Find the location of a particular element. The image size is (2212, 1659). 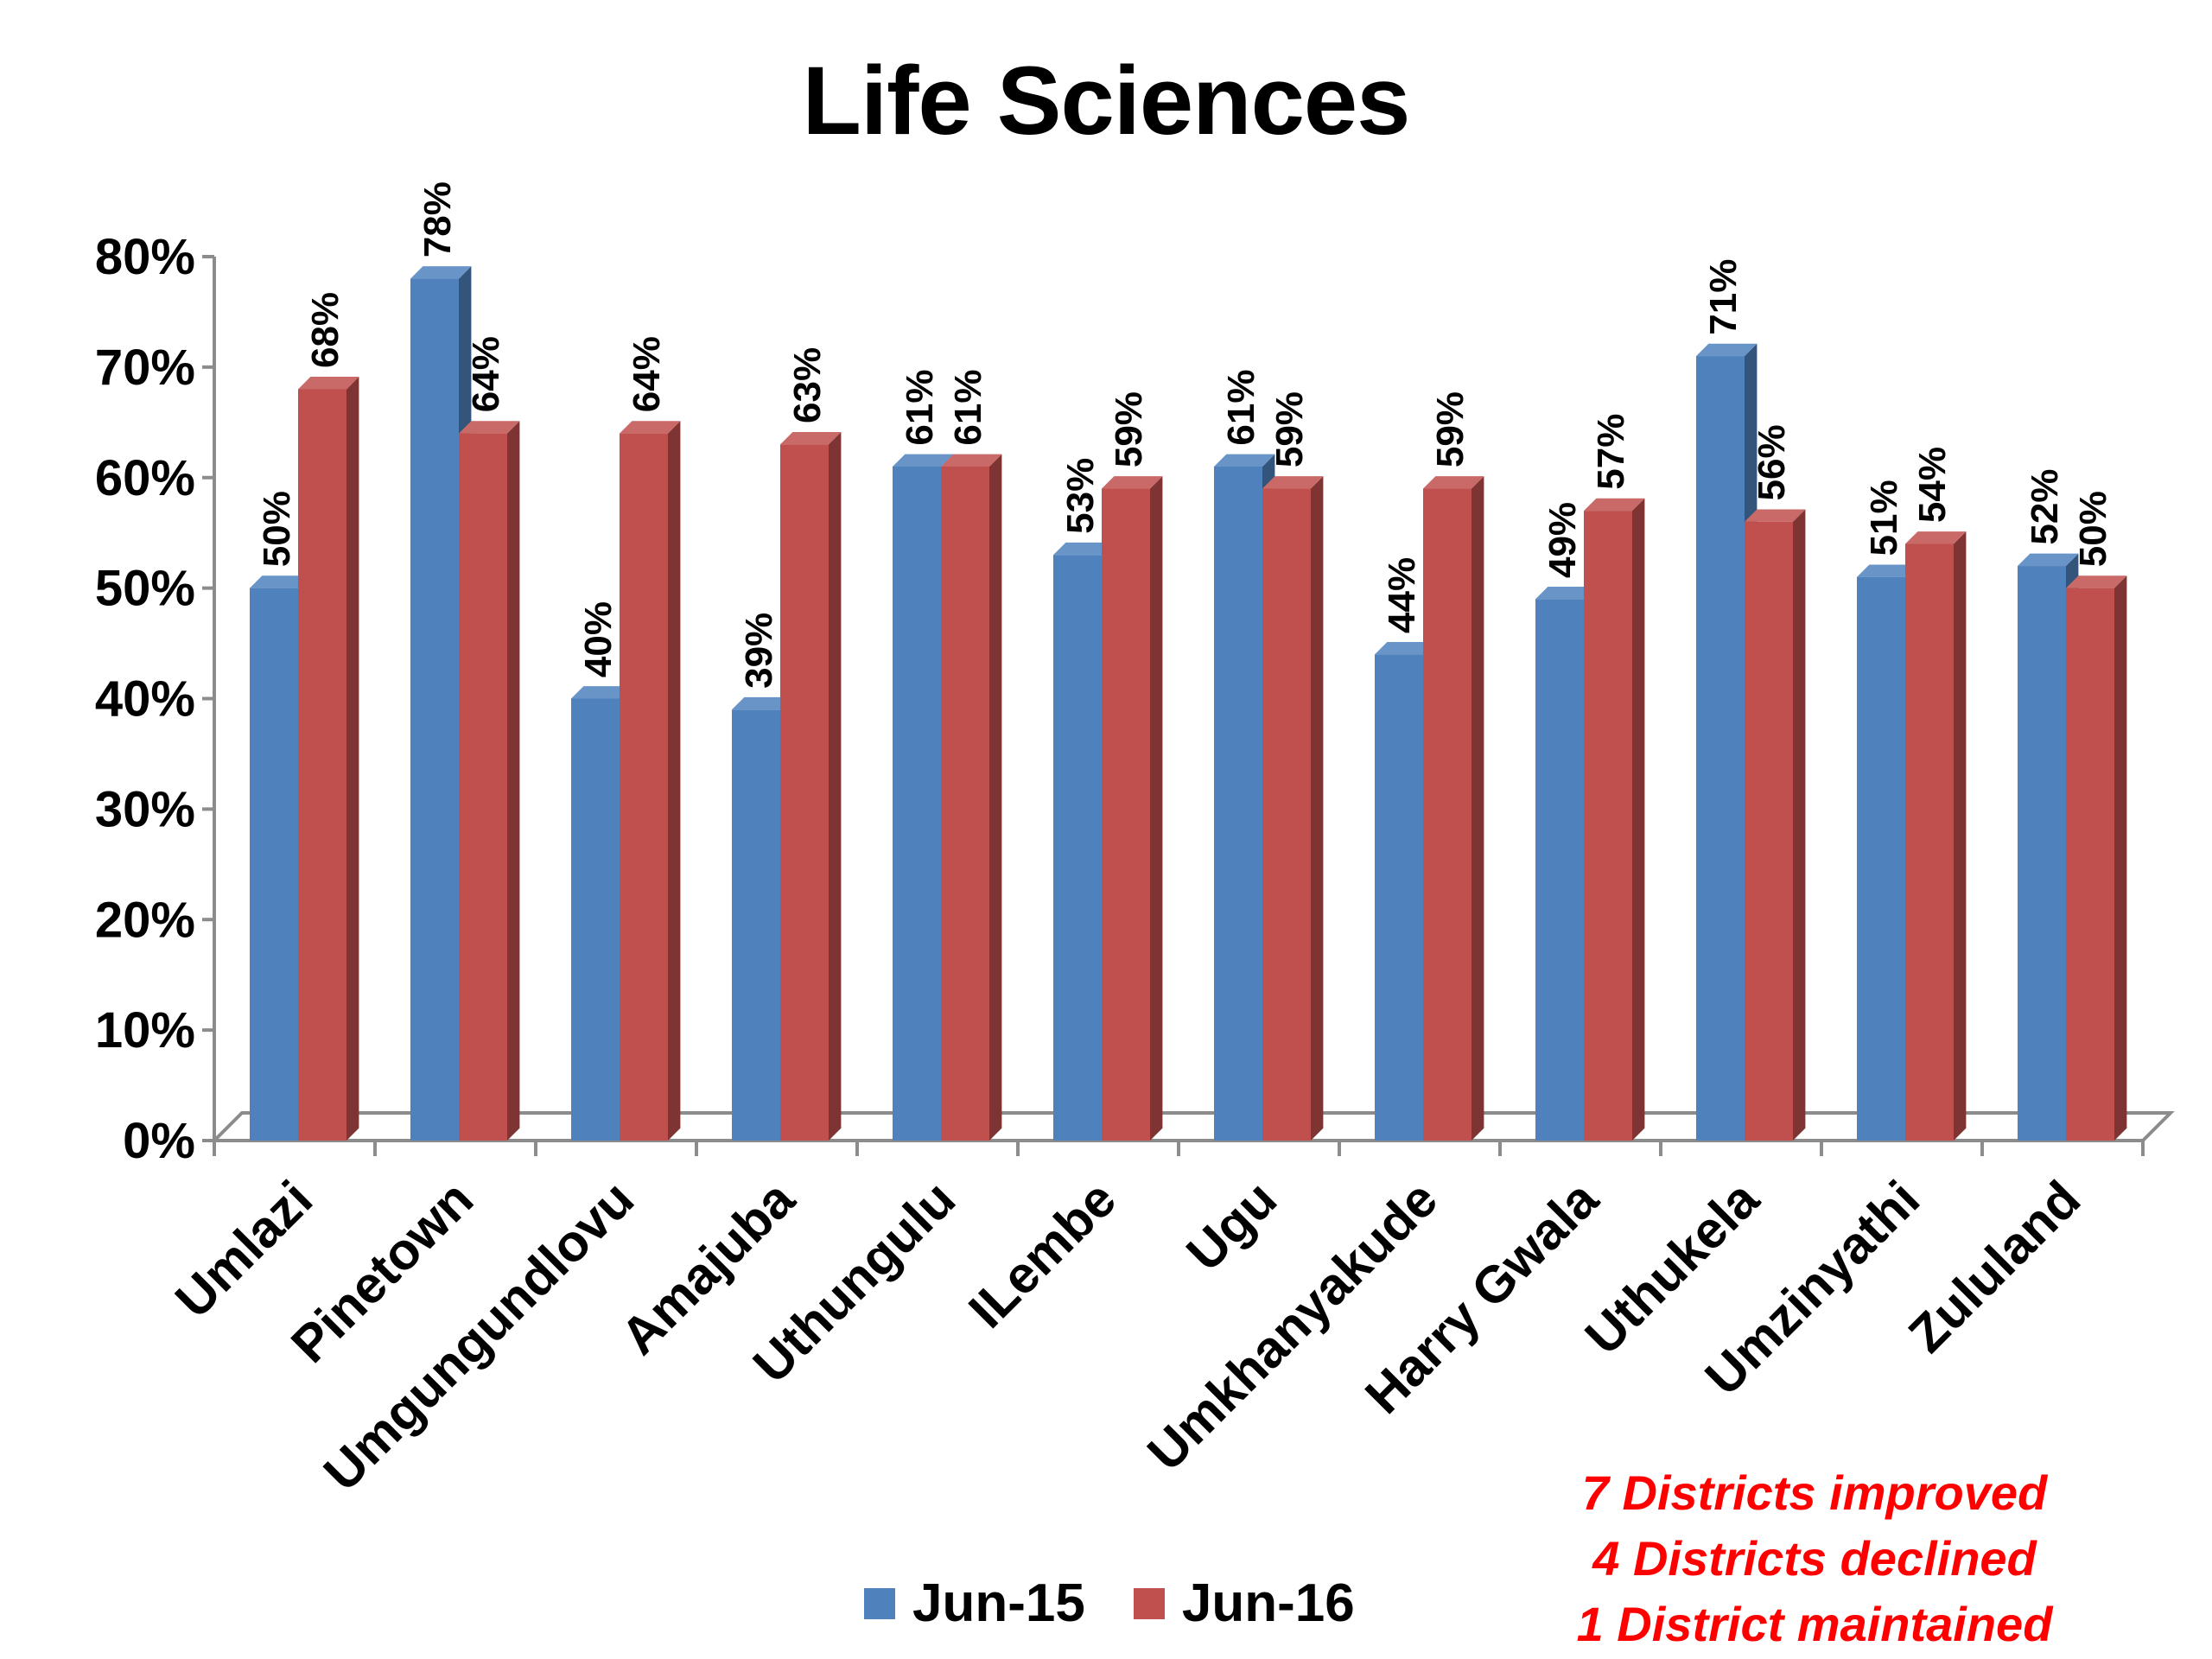

bar-jun-16-uthungulu is located at coordinates (965, 803).